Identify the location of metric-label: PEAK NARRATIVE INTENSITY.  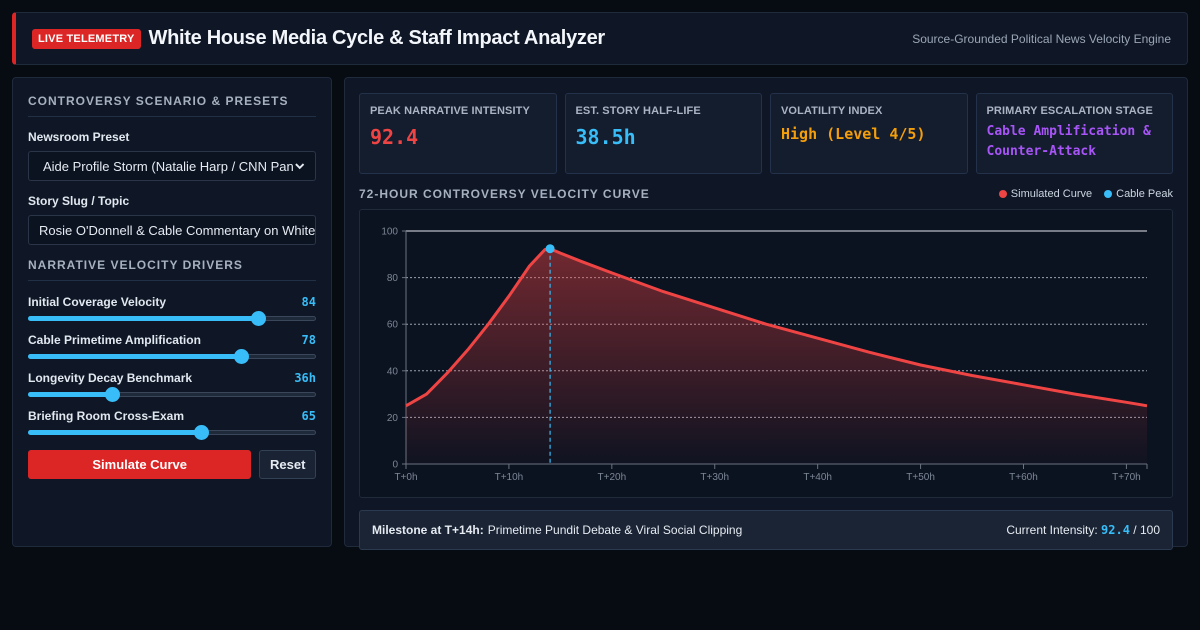
(450, 111).